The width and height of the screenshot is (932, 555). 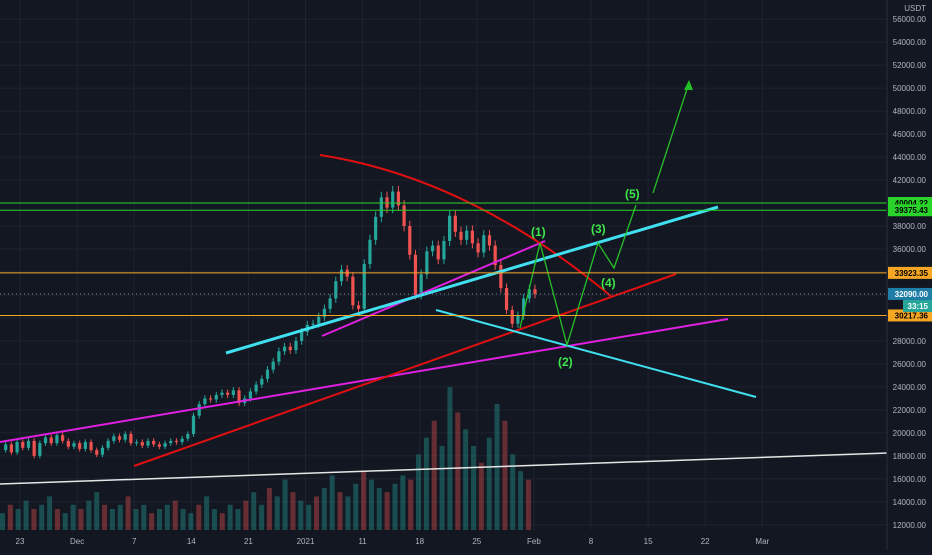 I want to click on y-tick-label: 12000.00, so click(x=910, y=525).